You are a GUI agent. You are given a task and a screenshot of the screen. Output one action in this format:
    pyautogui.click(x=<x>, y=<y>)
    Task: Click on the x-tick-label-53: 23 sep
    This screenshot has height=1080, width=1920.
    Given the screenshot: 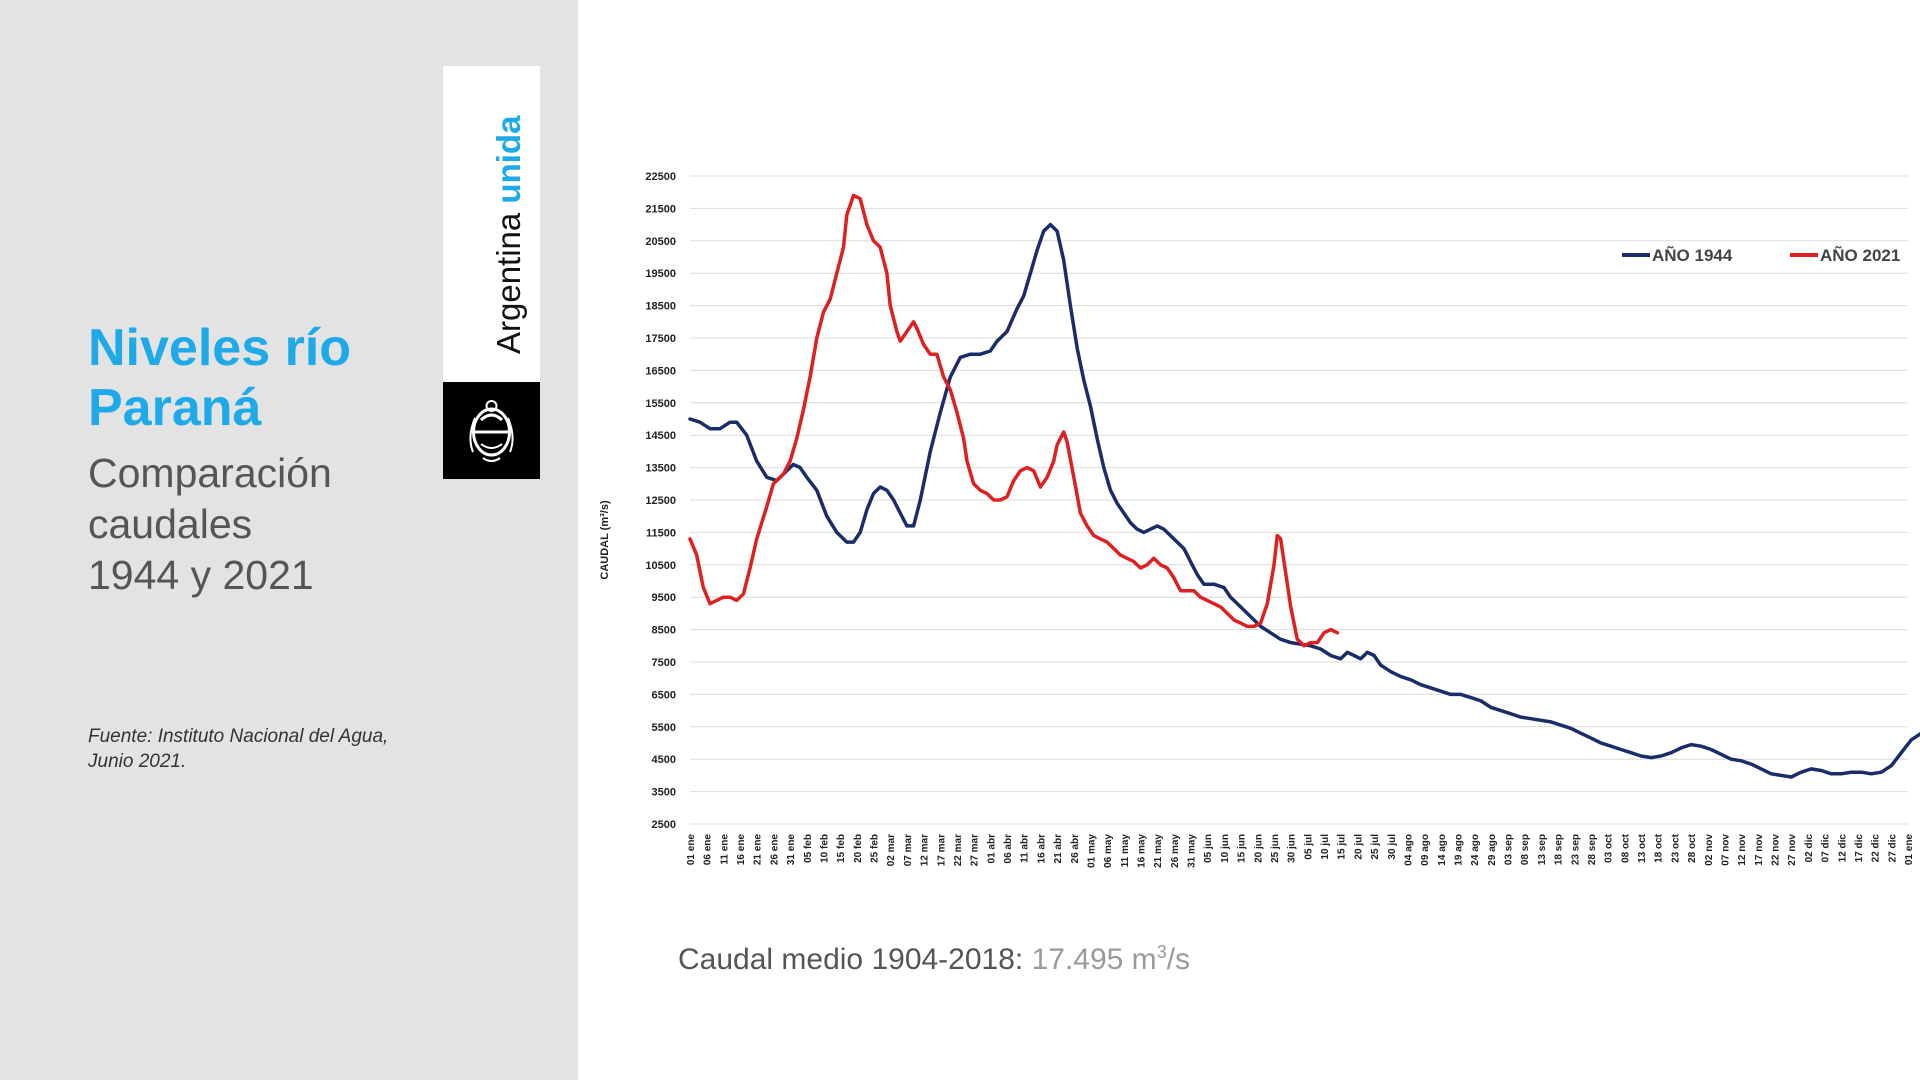 What is the action you would take?
    pyautogui.click(x=1575, y=849)
    